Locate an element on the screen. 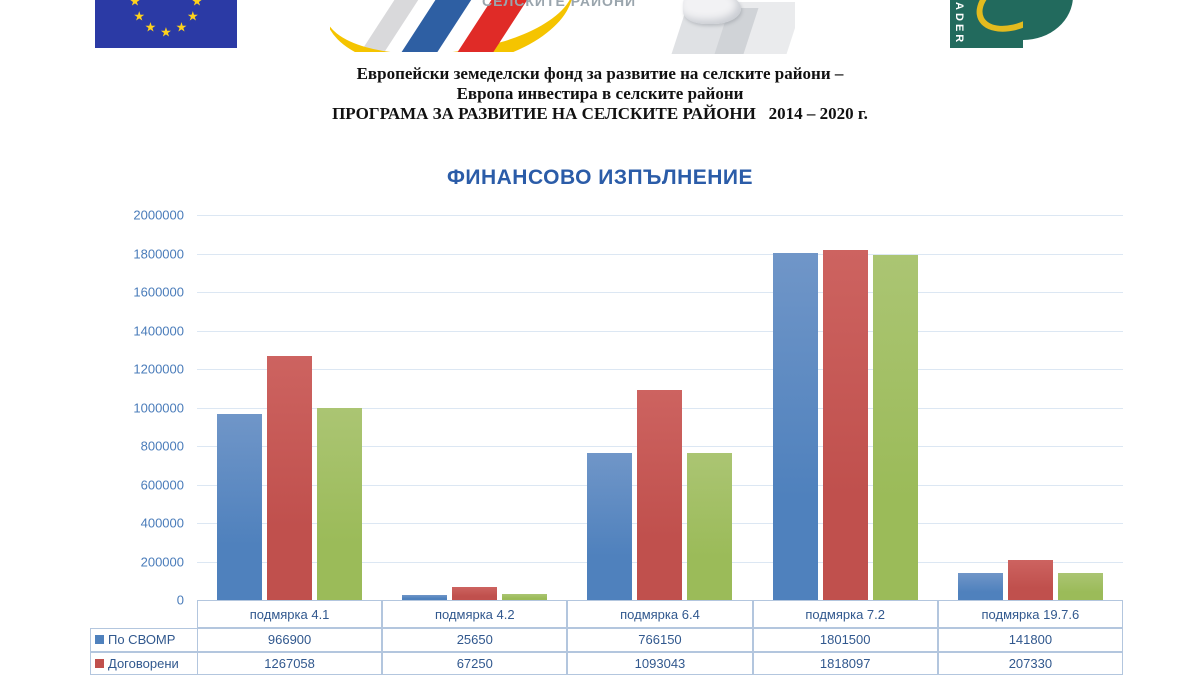 This screenshot has height=675, width=1200. y-axis-tick-label: 800000 is located at coordinates (162, 446).